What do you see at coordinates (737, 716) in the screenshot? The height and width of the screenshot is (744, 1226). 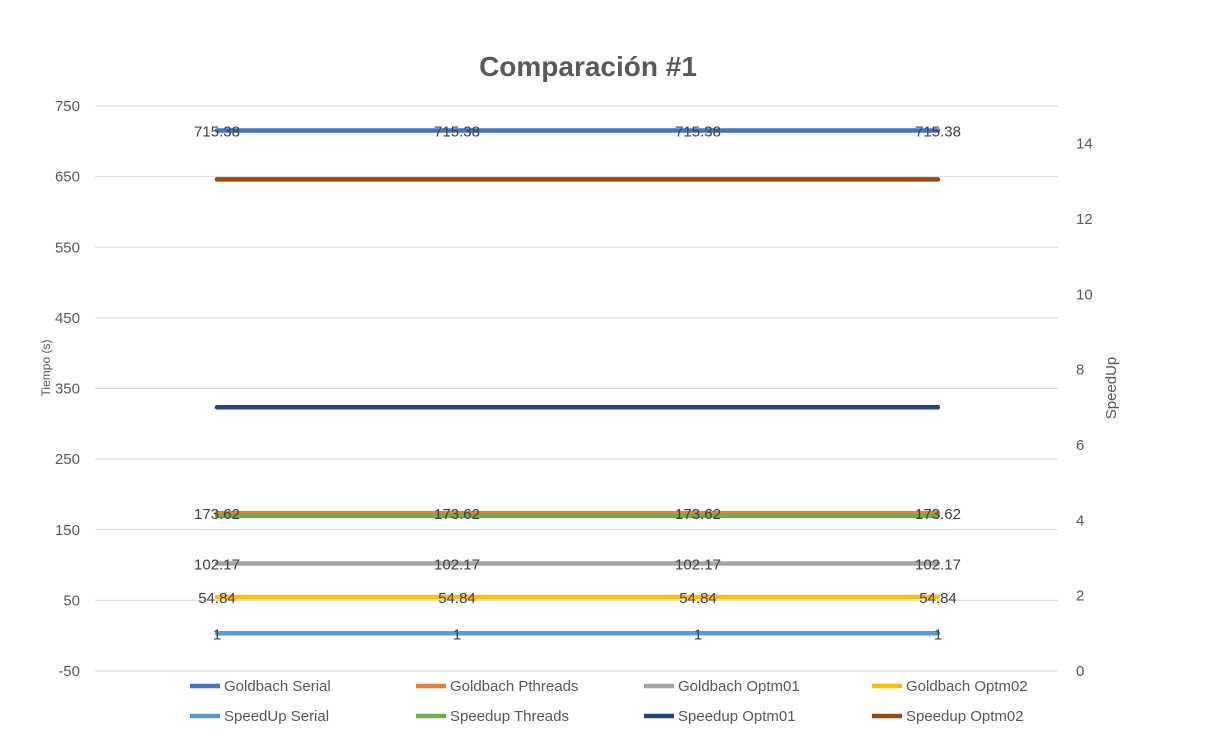 I see `legend-label: Speedup Optm01` at bounding box center [737, 716].